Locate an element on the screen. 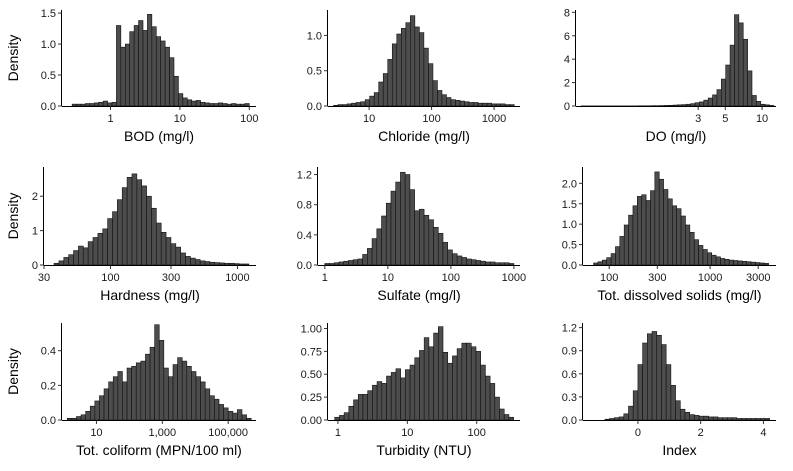  histogram-panel: 0.0 0.4 0.8 1.2 1 10 100 1000 Sulfate (mg/l) is located at coordinates (411, 235).